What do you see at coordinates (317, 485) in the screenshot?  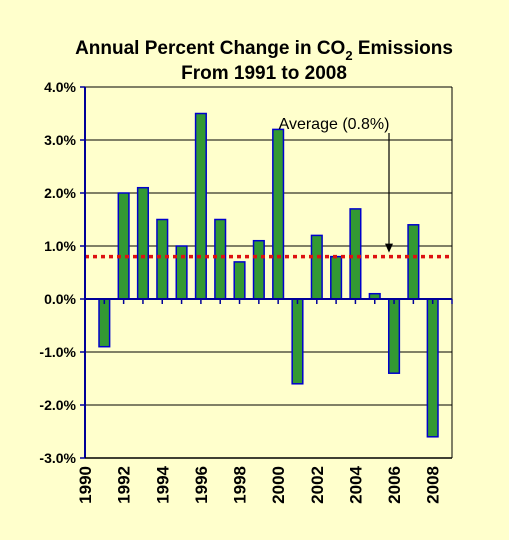 I see `x-tick-label: 2002` at bounding box center [317, 485].